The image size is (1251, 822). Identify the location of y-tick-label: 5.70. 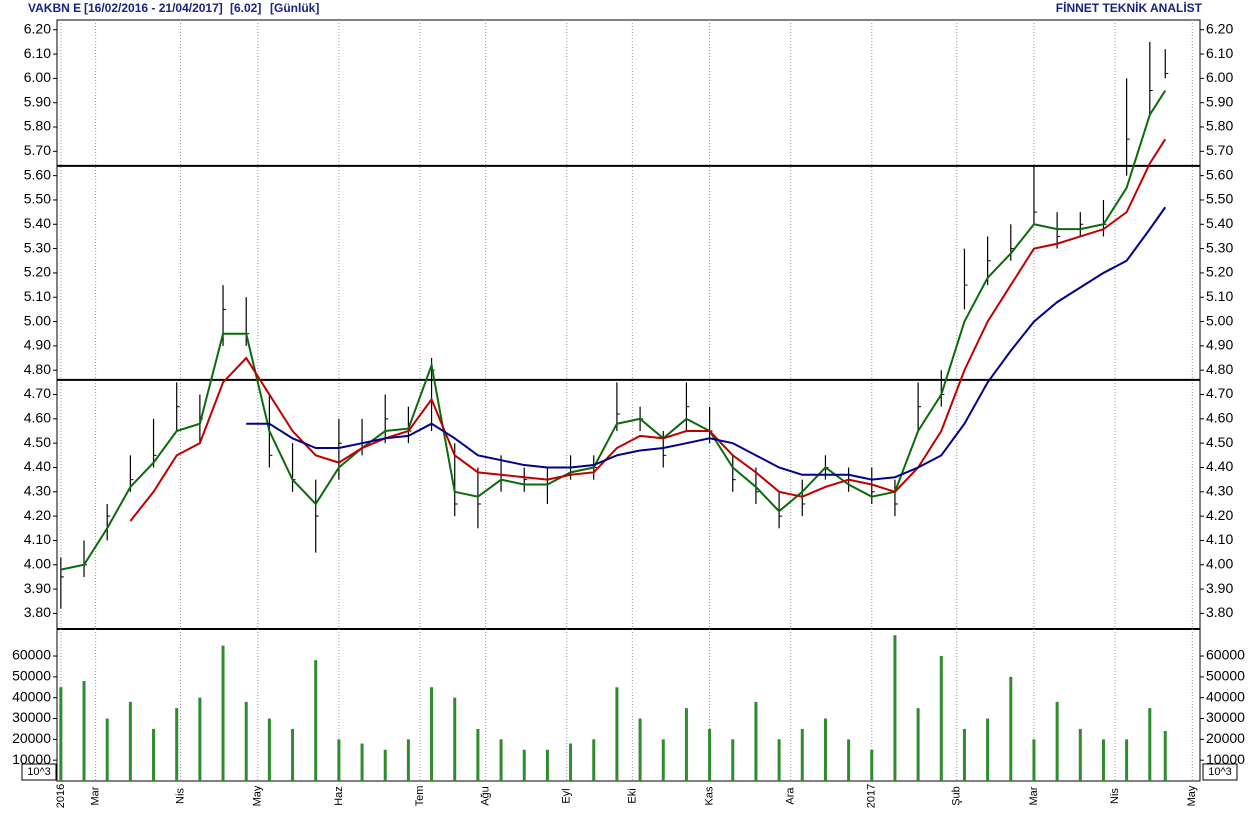
(1219, 150).